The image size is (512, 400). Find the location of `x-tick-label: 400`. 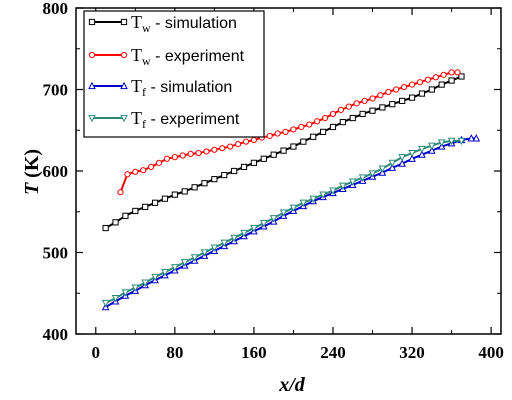

x-tick-label: 400 is located at coordinates (491, 352).